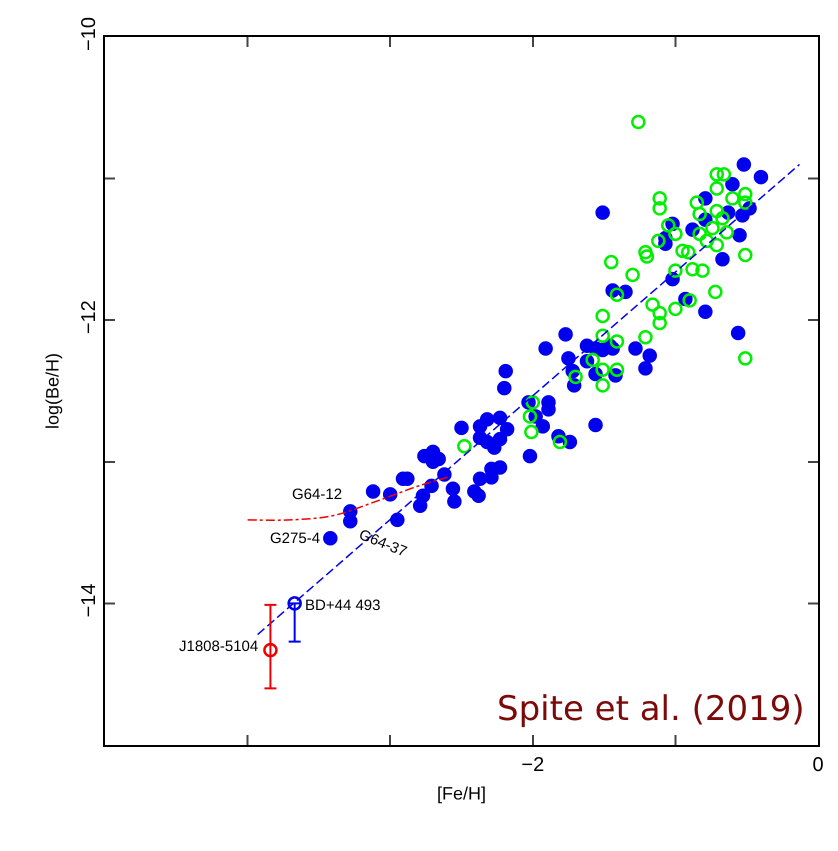  Describe the element at coordinates (532, 765) in the screenshot. I see `x-tick-label: −2` at that location.